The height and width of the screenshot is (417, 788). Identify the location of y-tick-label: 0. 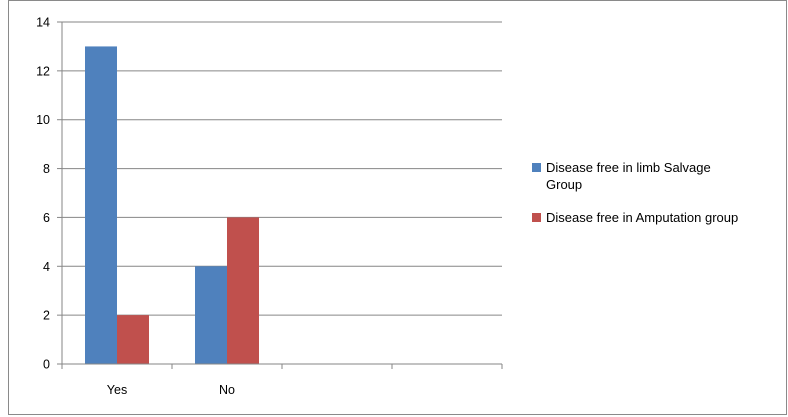
(46, 365).